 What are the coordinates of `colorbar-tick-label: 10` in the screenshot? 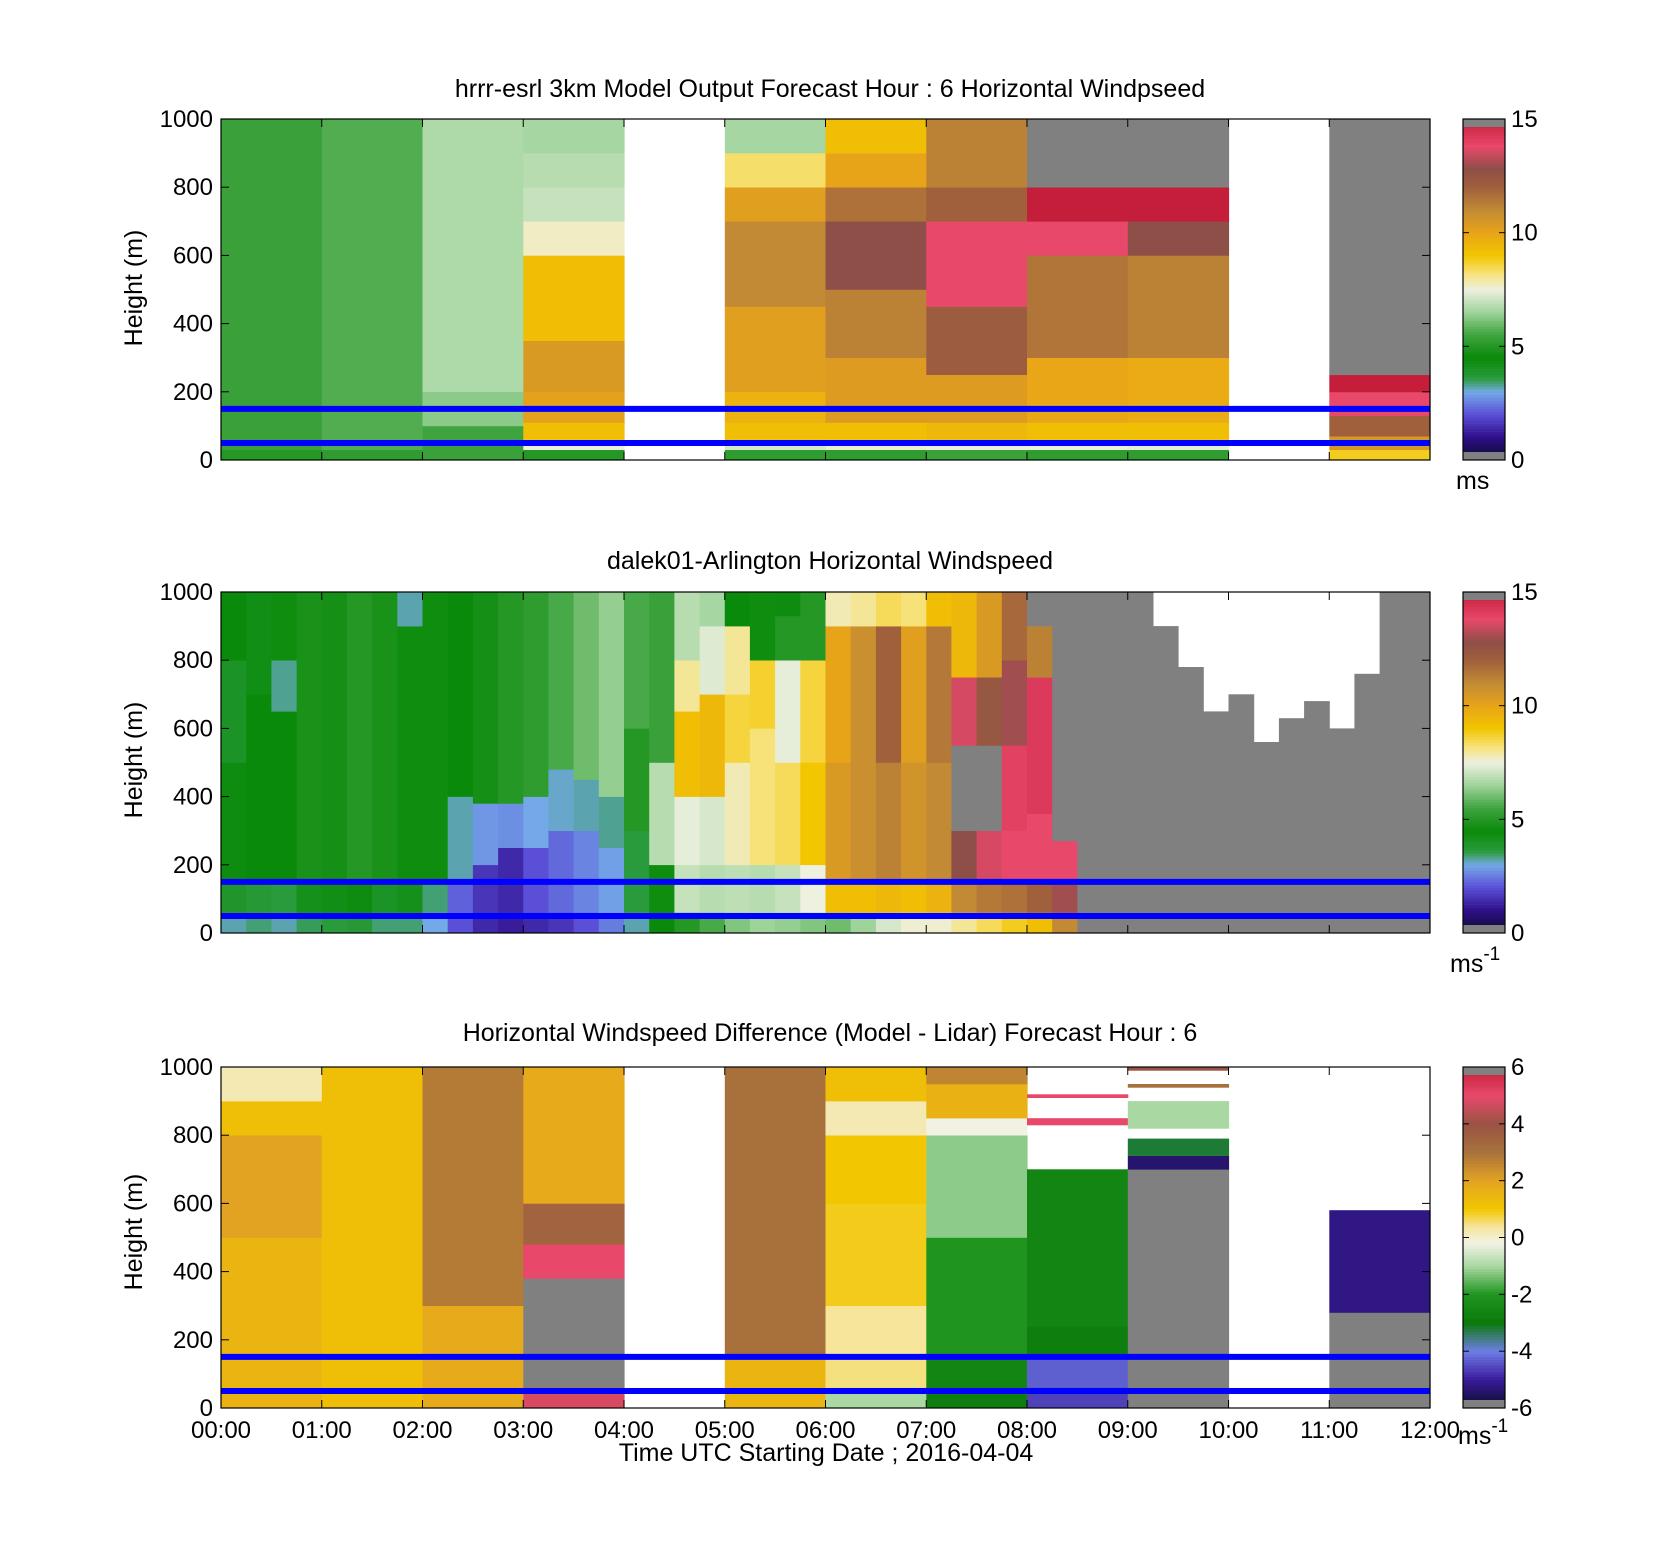 It's located at (1524, 706).